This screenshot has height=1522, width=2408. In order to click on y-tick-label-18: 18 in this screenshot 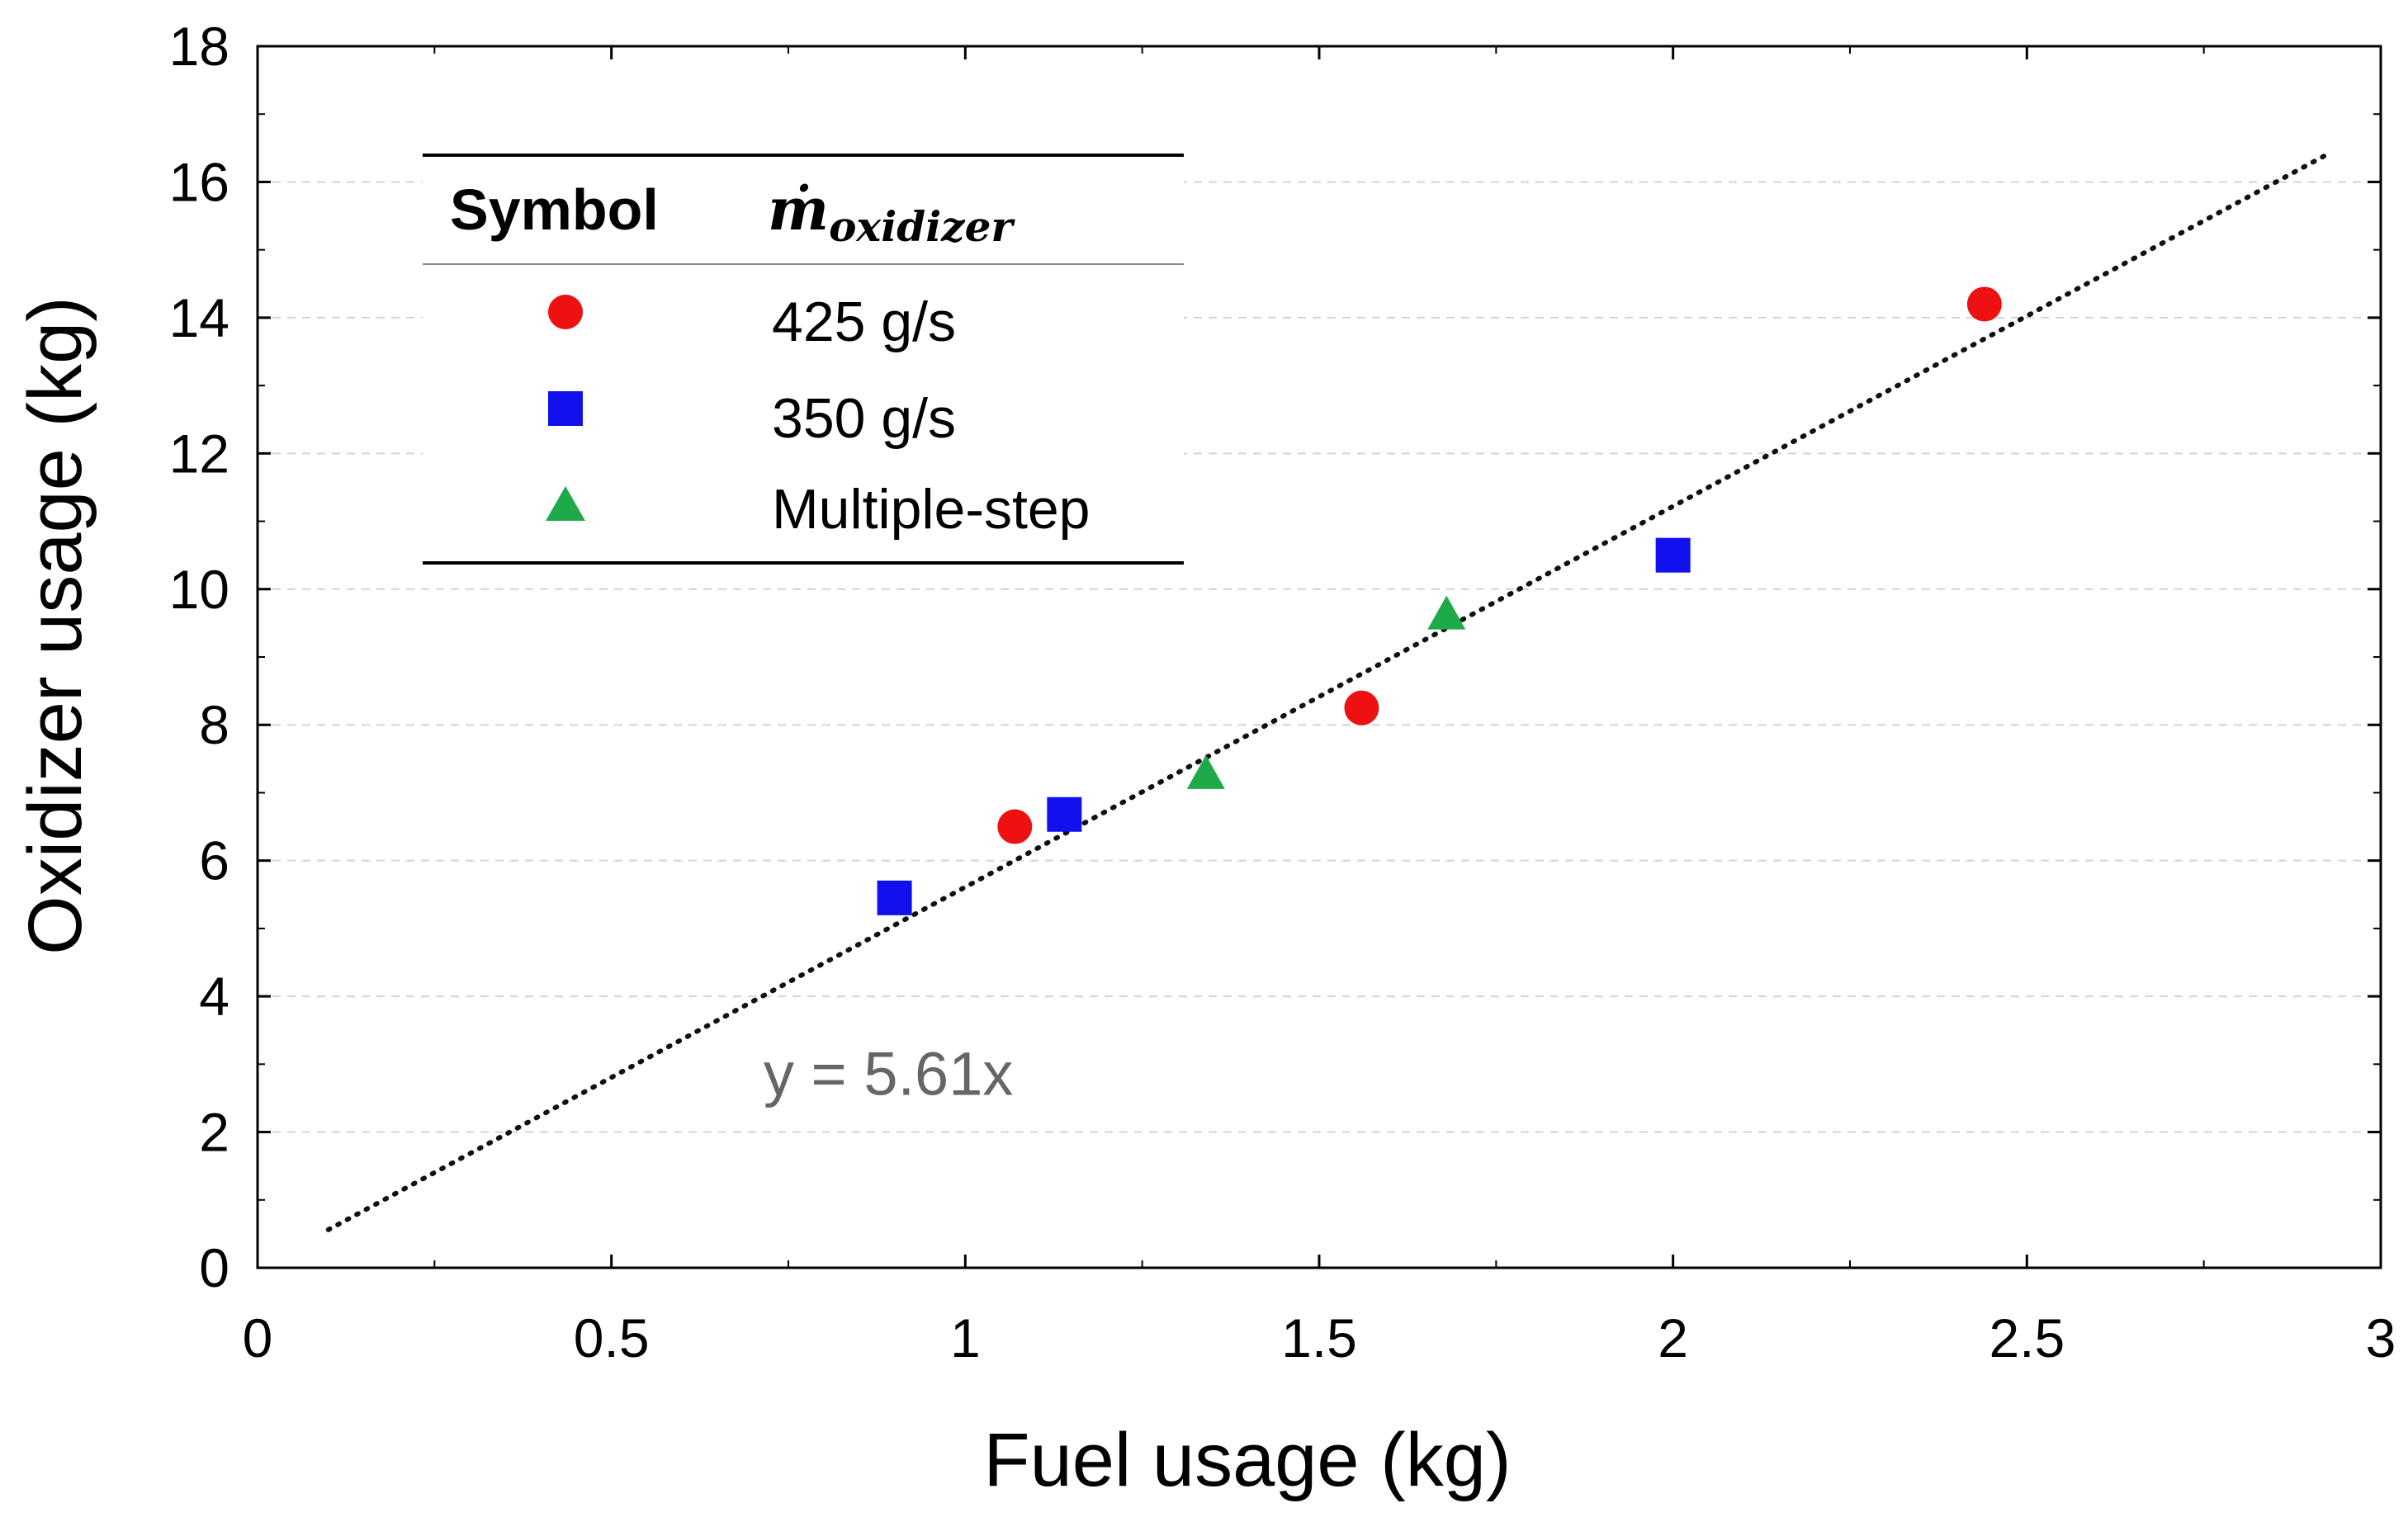, I will do `click(199, 46)`.